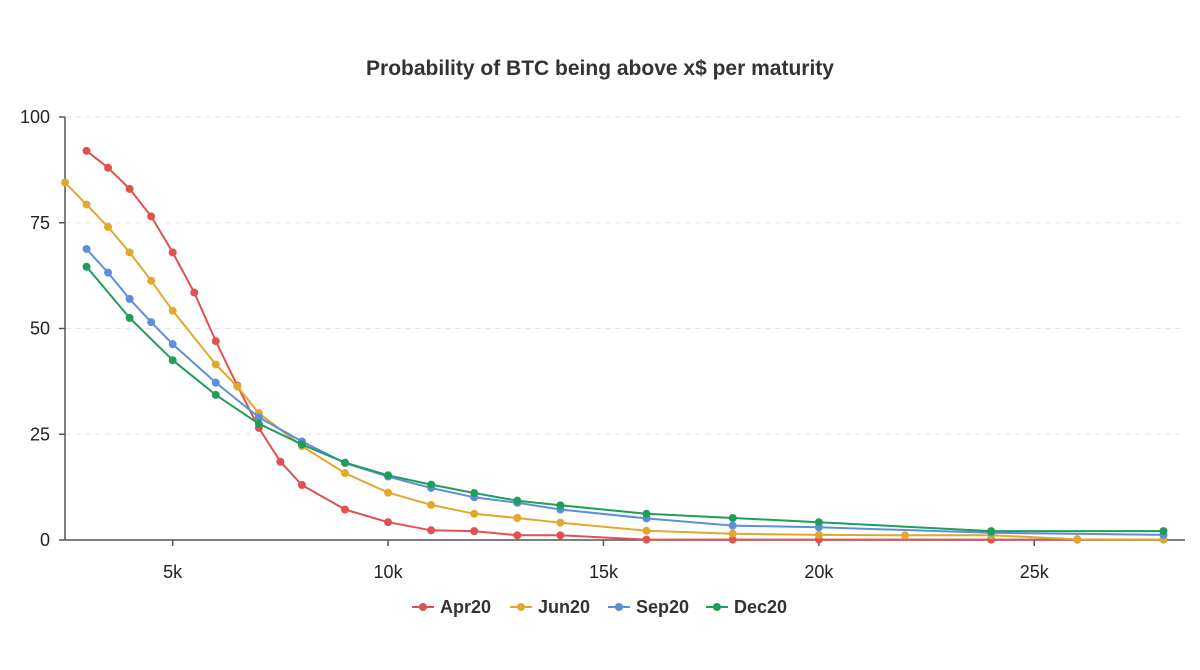 The height and width of the screenshot is (670, 1200). I want to click on y-tick-label: 25, so click(40, 434).